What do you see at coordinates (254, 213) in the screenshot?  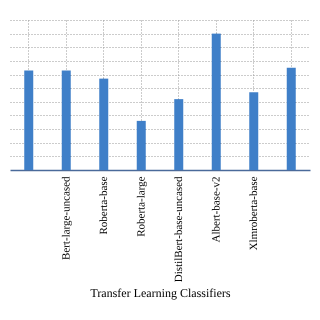 I see `x-tick-label: Xlmroberta-base` at bounding box center [254, 213].